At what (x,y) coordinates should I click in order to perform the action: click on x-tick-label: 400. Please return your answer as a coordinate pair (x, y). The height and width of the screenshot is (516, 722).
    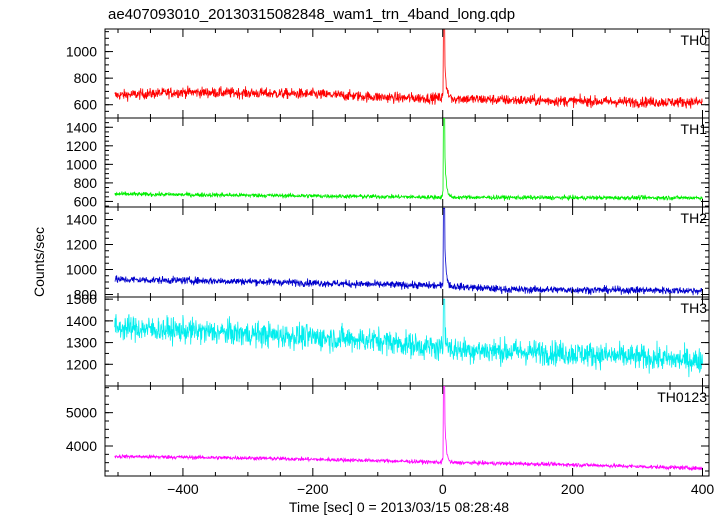
    Looking at the image, I should click on (703, 489).